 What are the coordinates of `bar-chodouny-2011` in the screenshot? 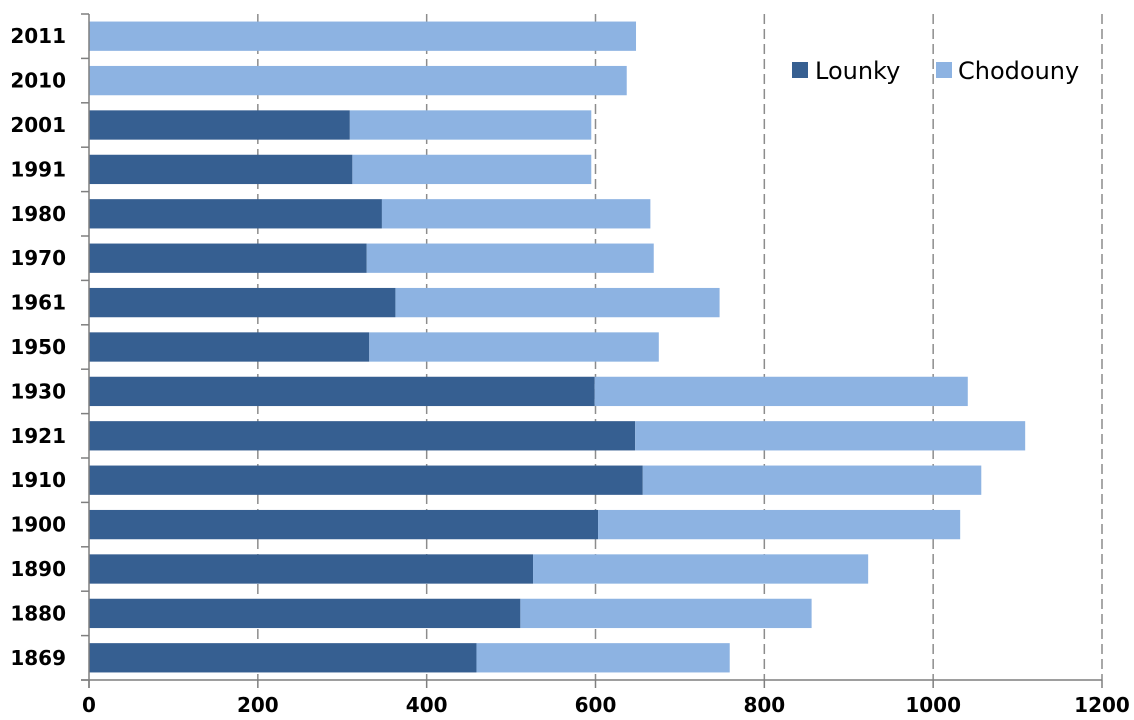 It's located at (363, 36).